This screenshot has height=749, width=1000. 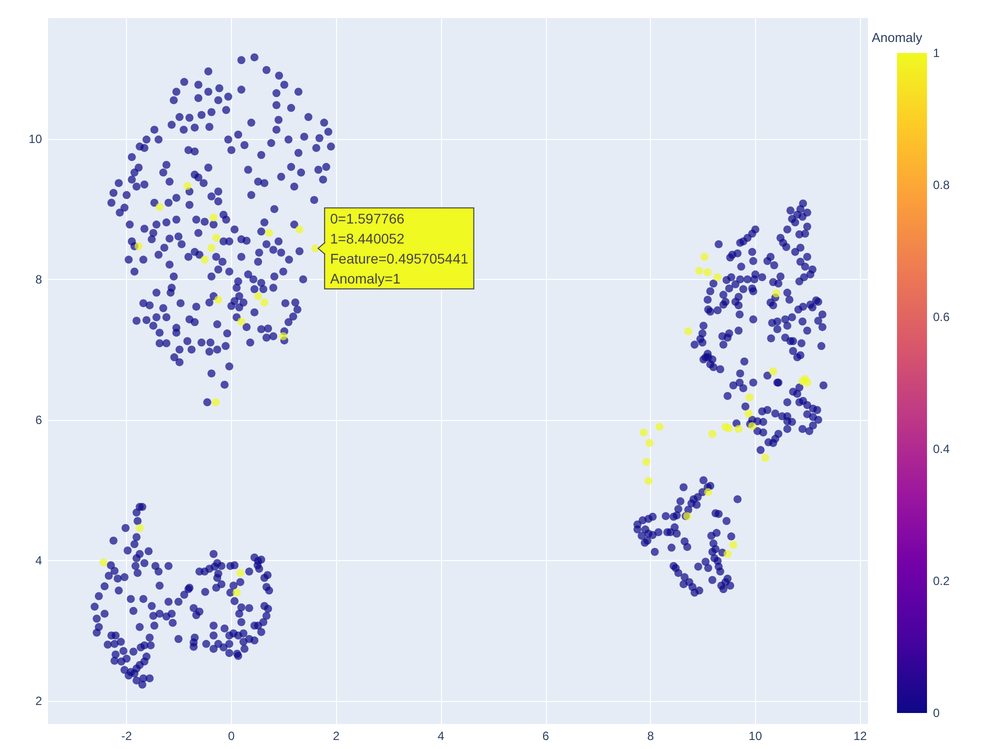 What do you see at coordinates (936, 53) in the screenshot?
I see `color-bar-label: 1` at bounding box center [936, 53].